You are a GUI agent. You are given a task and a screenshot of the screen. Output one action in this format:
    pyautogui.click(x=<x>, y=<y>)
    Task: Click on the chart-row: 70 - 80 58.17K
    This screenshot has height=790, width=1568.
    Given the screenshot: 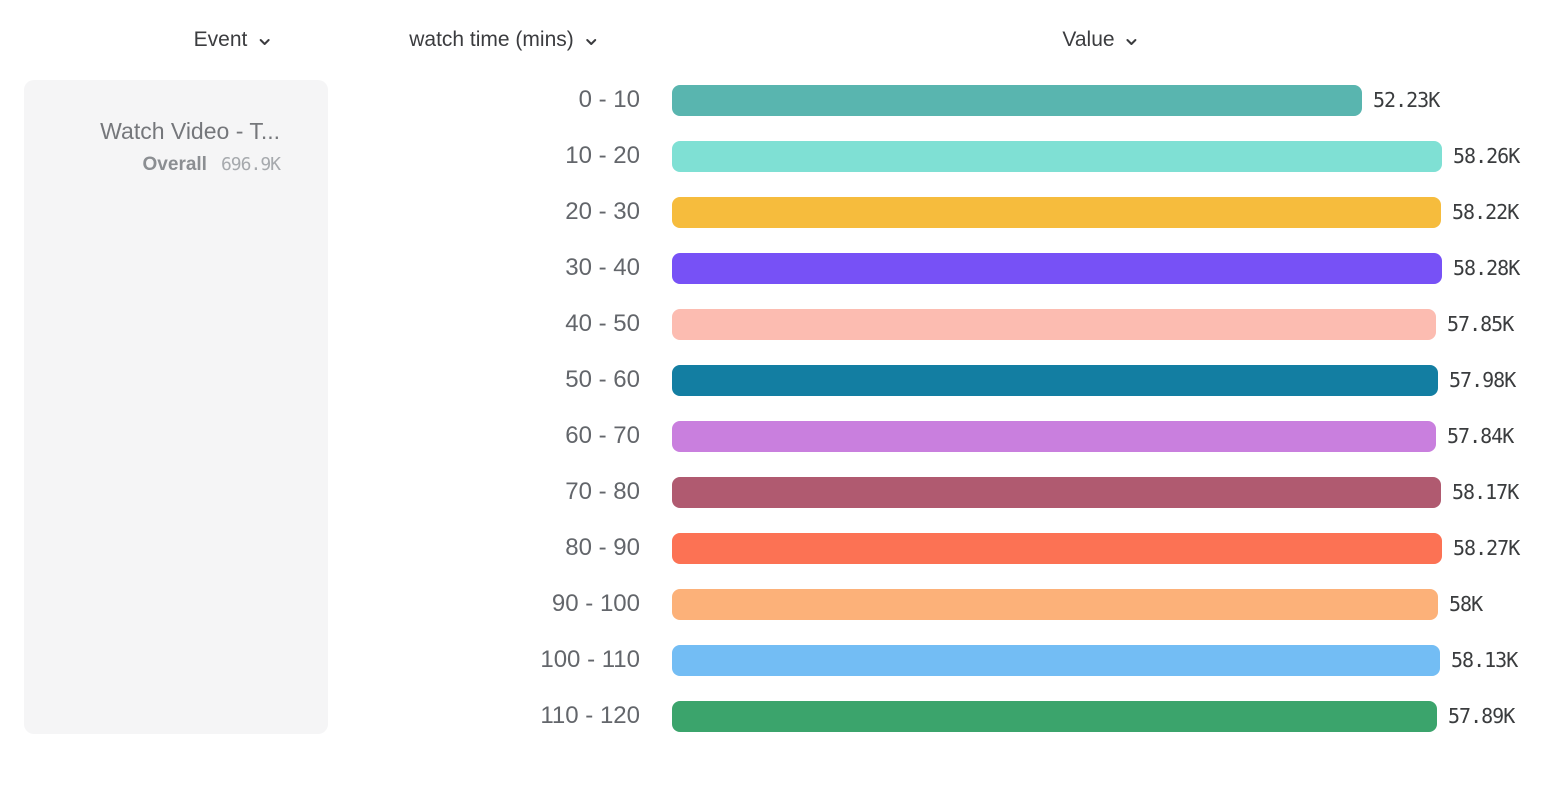 What is the action you would take?
    pyautogui.click(x=784, y=492)
    